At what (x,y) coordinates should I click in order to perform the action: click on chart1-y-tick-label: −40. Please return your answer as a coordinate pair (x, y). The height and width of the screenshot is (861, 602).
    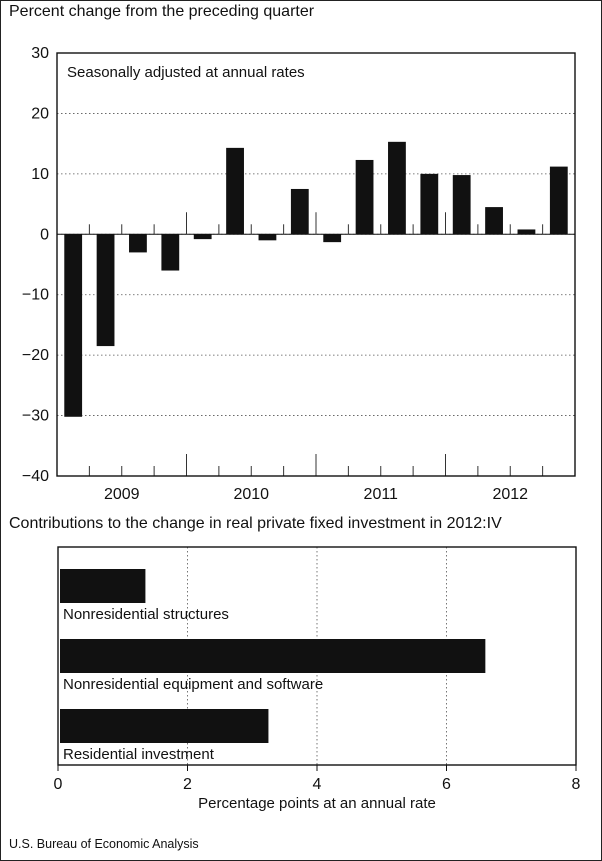
    Looking at the image, I should click on (35, 476).